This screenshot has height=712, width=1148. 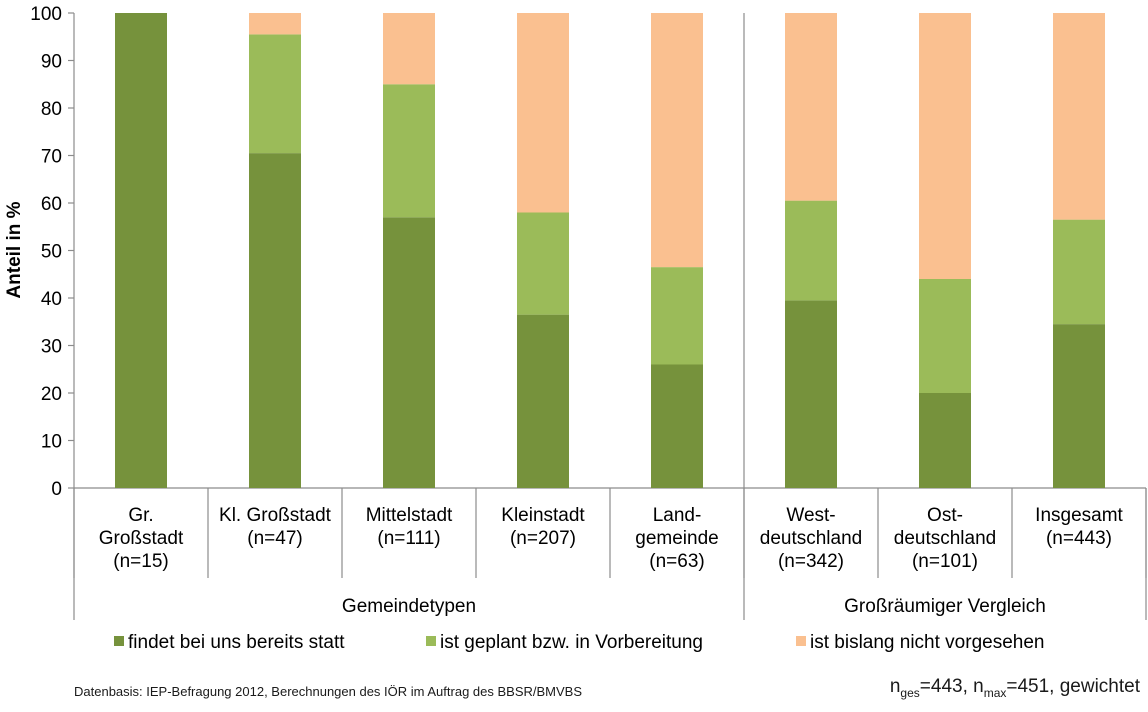 I want to click on x-category-label-line: Land-, so click(x=677, y=515).